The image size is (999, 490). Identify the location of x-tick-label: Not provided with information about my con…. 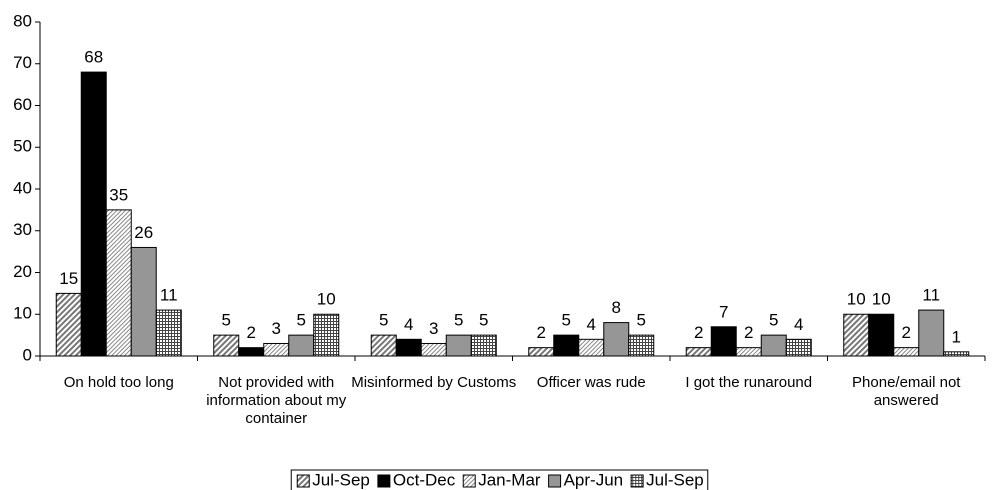
(276, 400).